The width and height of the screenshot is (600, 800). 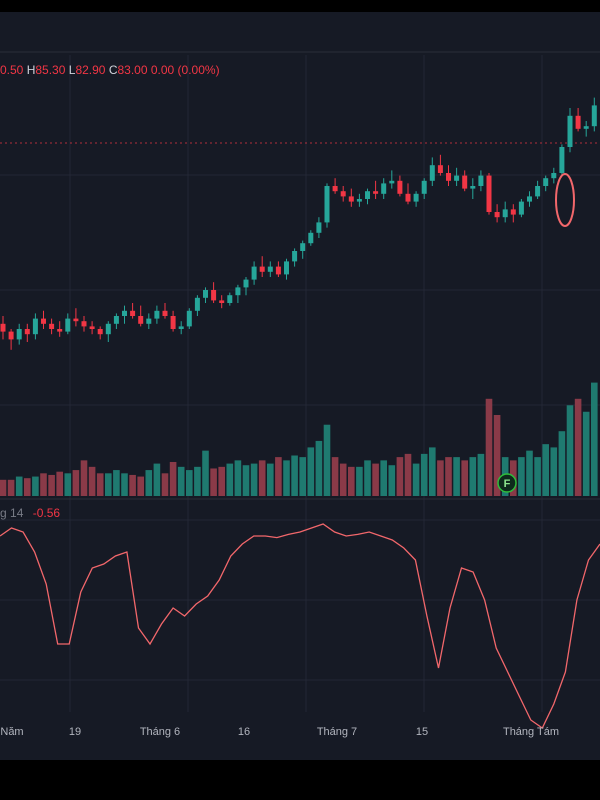 I want to click on open-value: 0.50, so click(x=12, y=70).